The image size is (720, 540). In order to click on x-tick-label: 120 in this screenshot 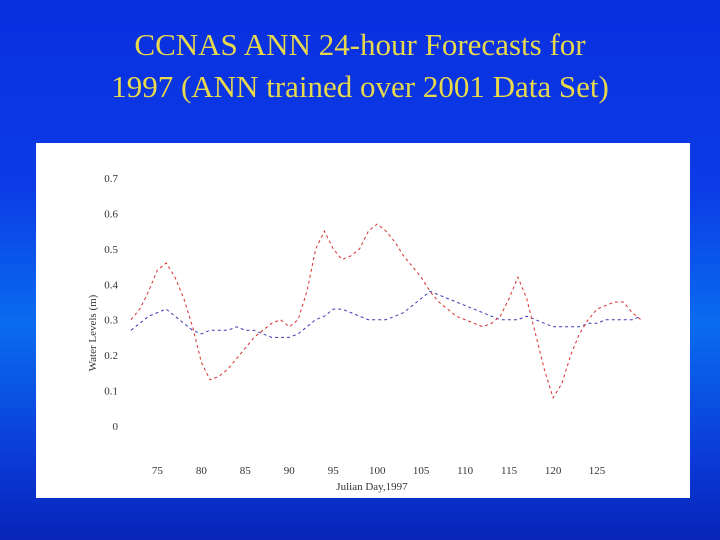, I will do `click(553, 471)`.